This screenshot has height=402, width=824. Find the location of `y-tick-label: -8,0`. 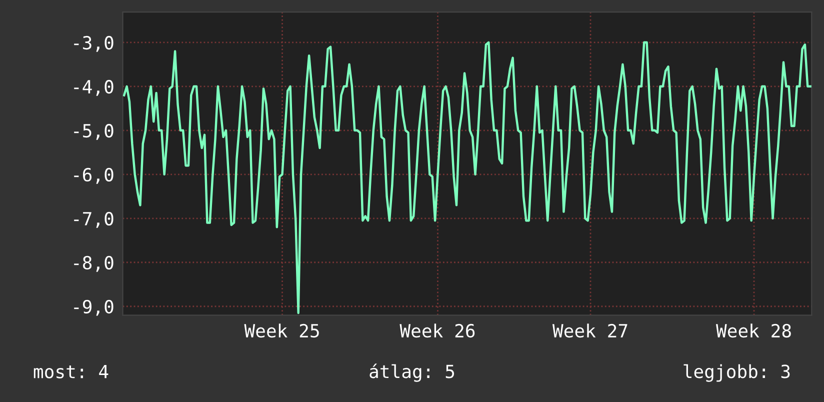

y-tick-label: -8,0 is located at coordinates (94, 264).